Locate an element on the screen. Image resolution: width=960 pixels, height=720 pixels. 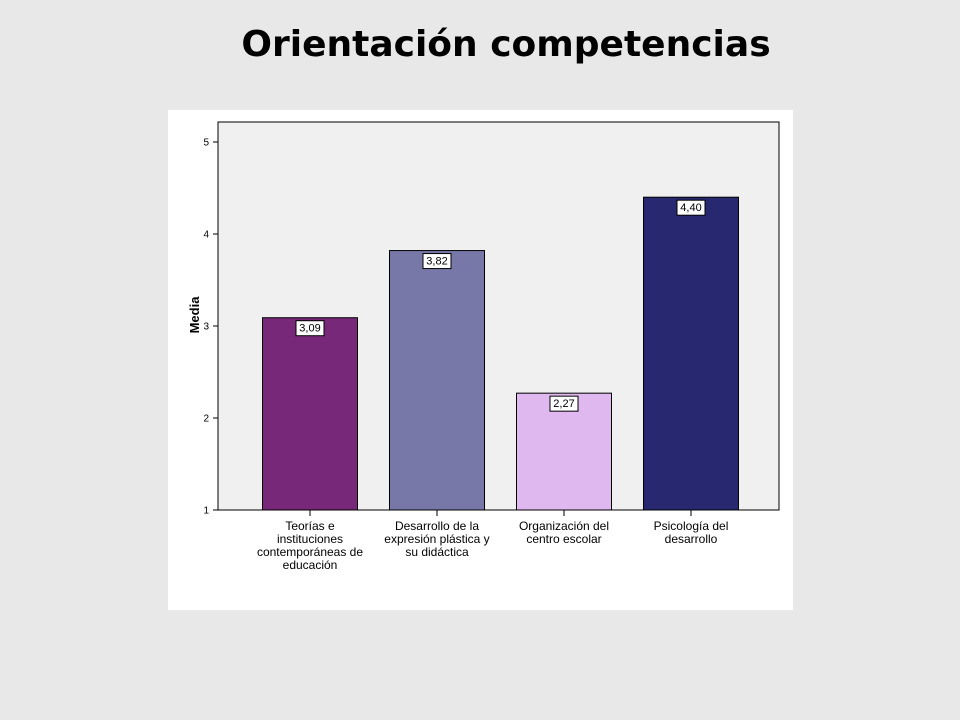
x-tick-label: Psicología del desarrollo is located at coordinates (691, 532).